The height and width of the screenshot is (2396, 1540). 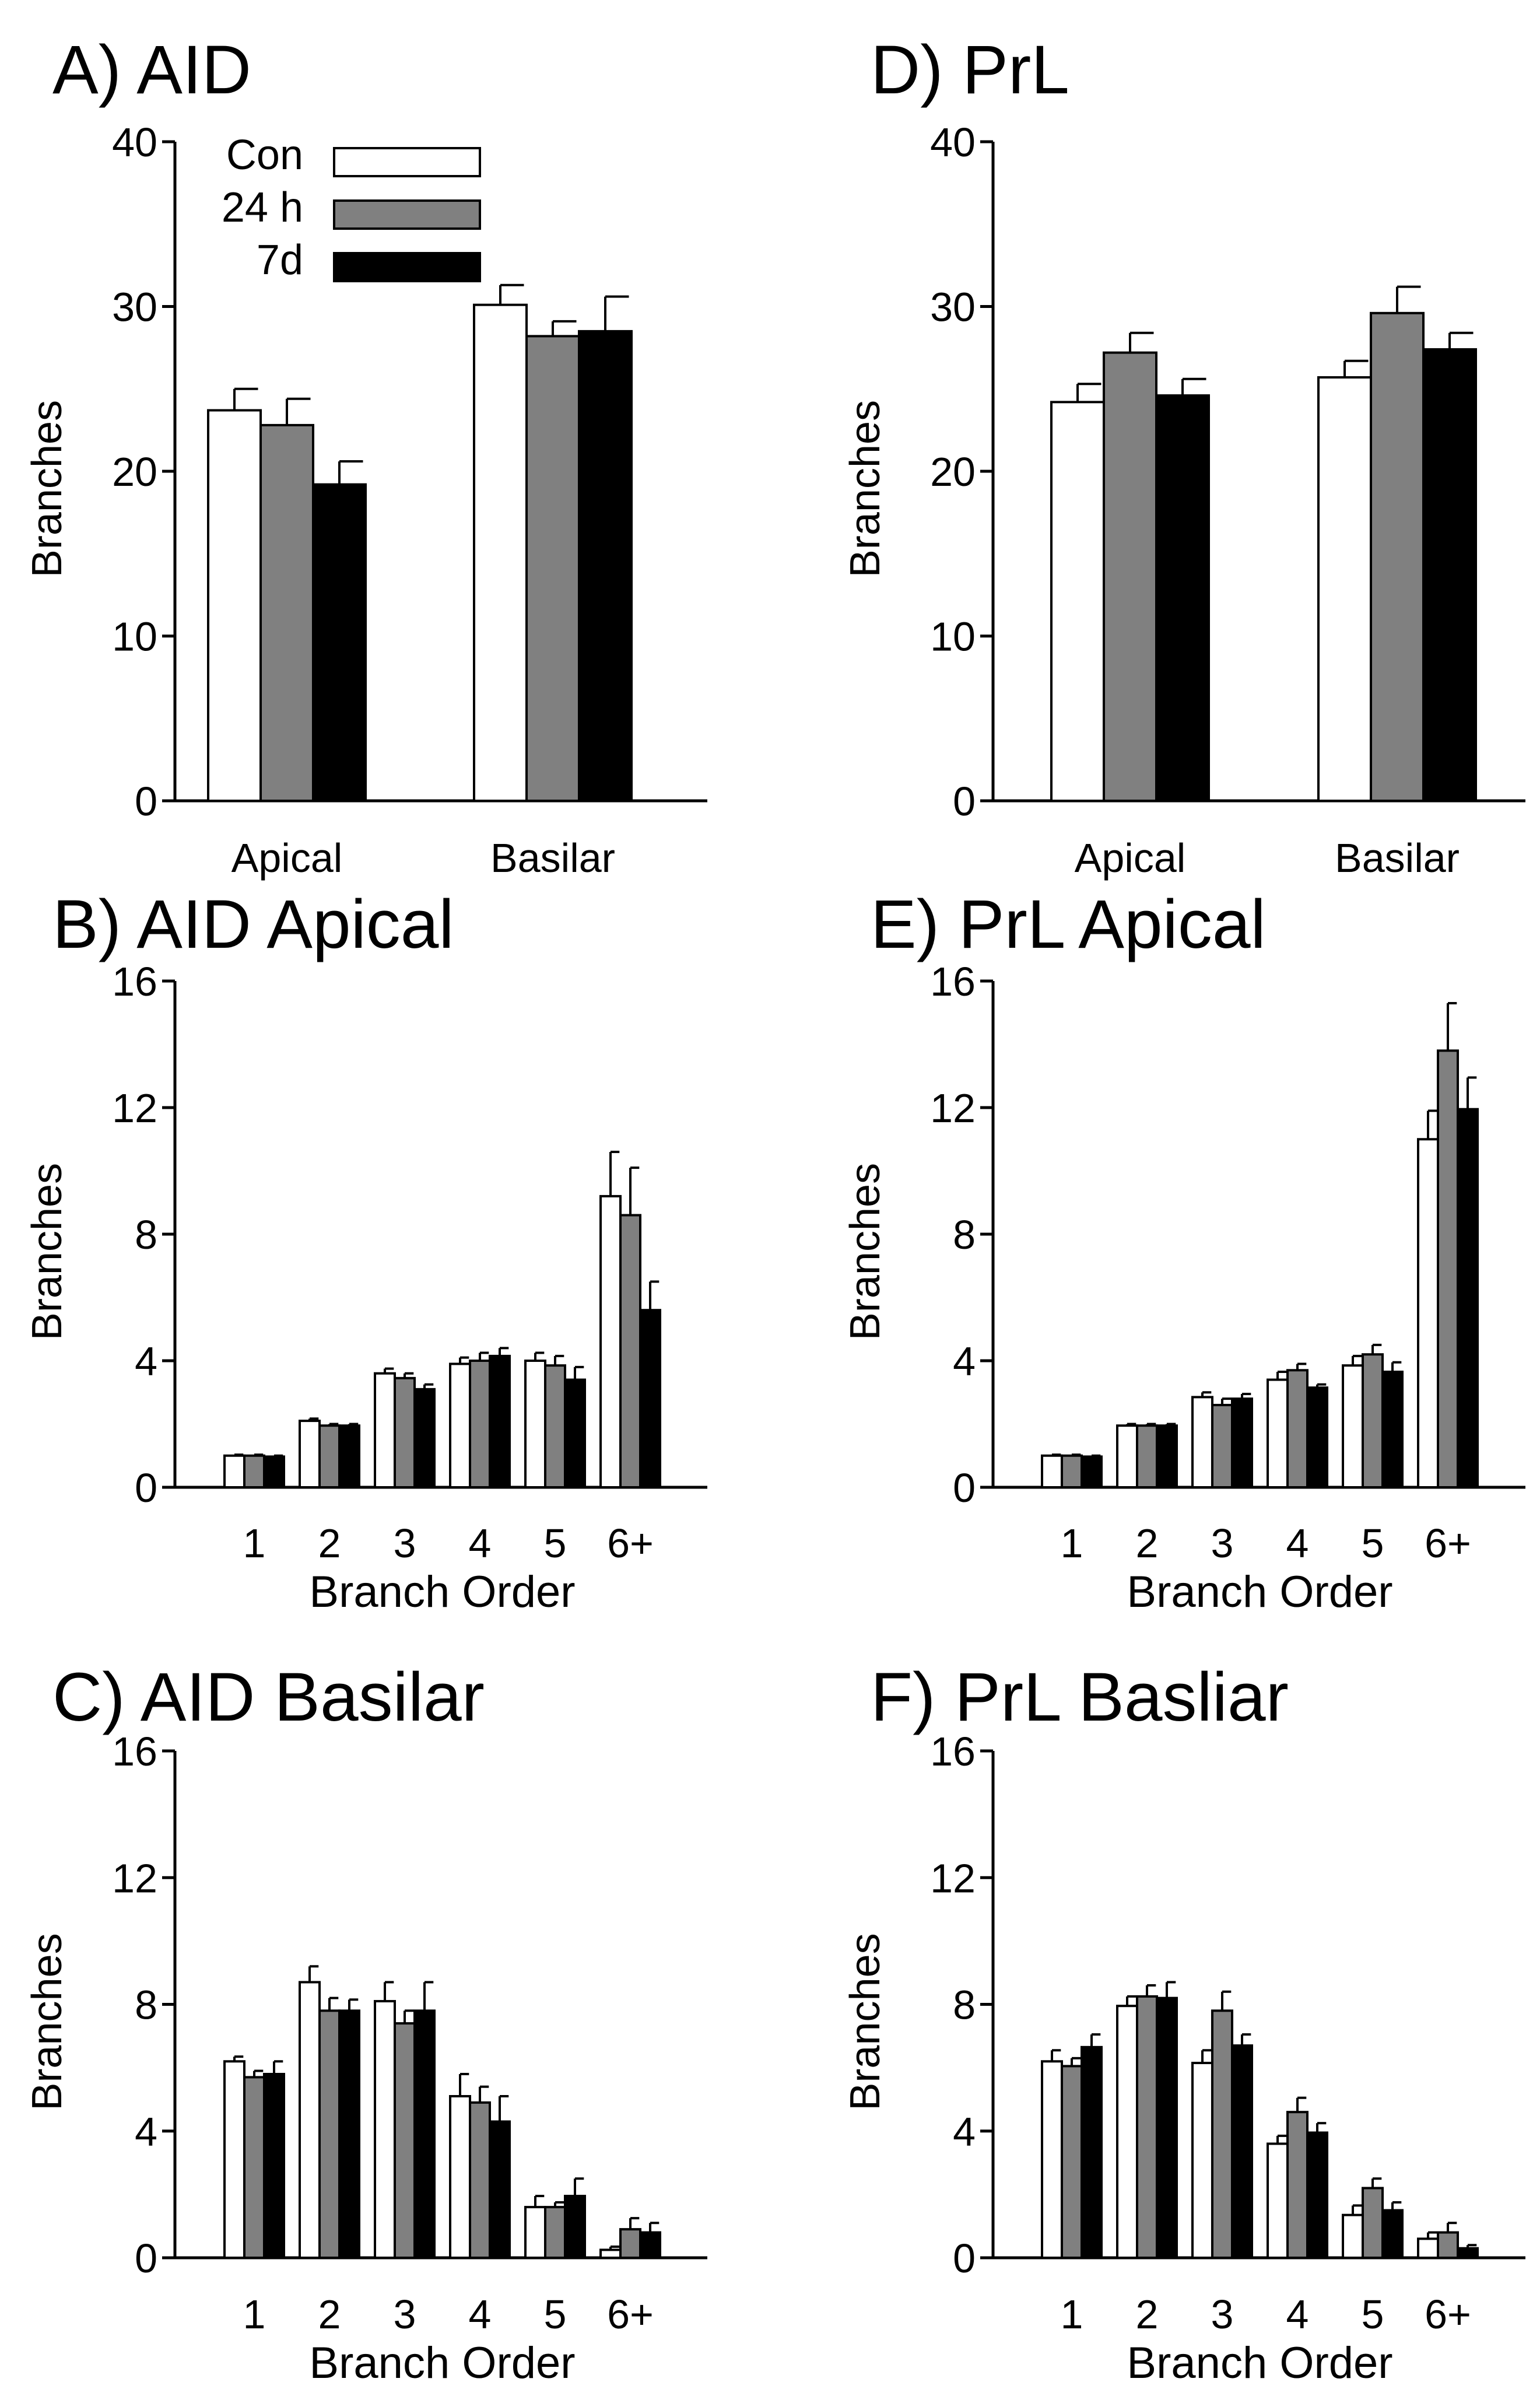 What do you see at coordinates (1223, 2314) in the screenshot?
I see `panel-f-x-tick-label: 3` at bounding box center [1223, 2314].